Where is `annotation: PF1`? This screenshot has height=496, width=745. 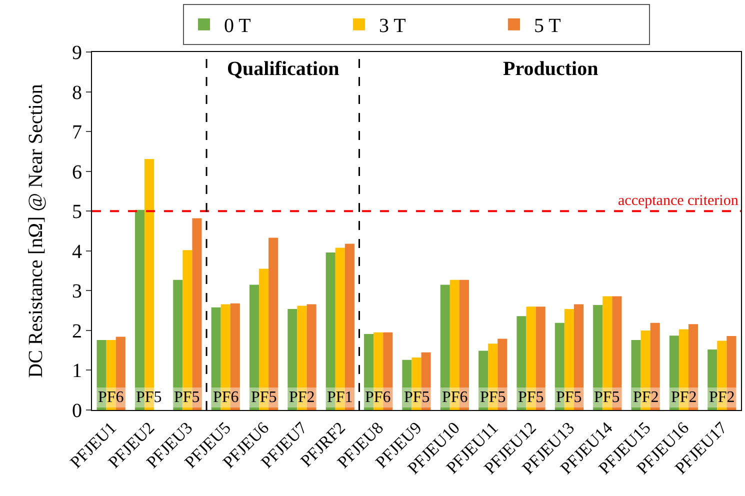 annotation: PF1 is located at coordinates (340, 397).